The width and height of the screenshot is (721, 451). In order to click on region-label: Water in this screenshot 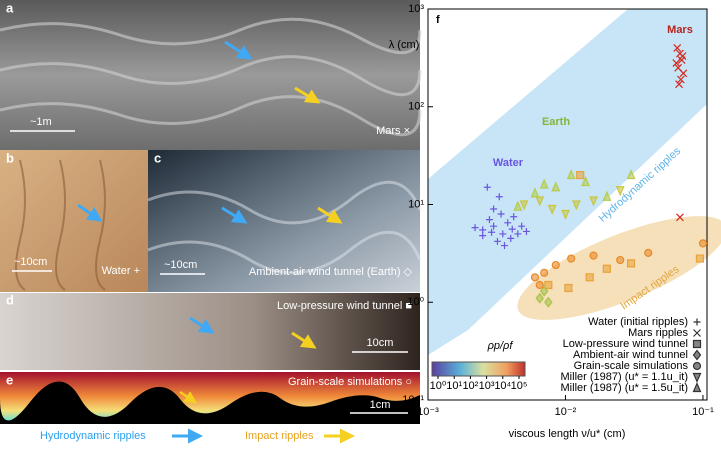, I will do `click(508, 163)`.